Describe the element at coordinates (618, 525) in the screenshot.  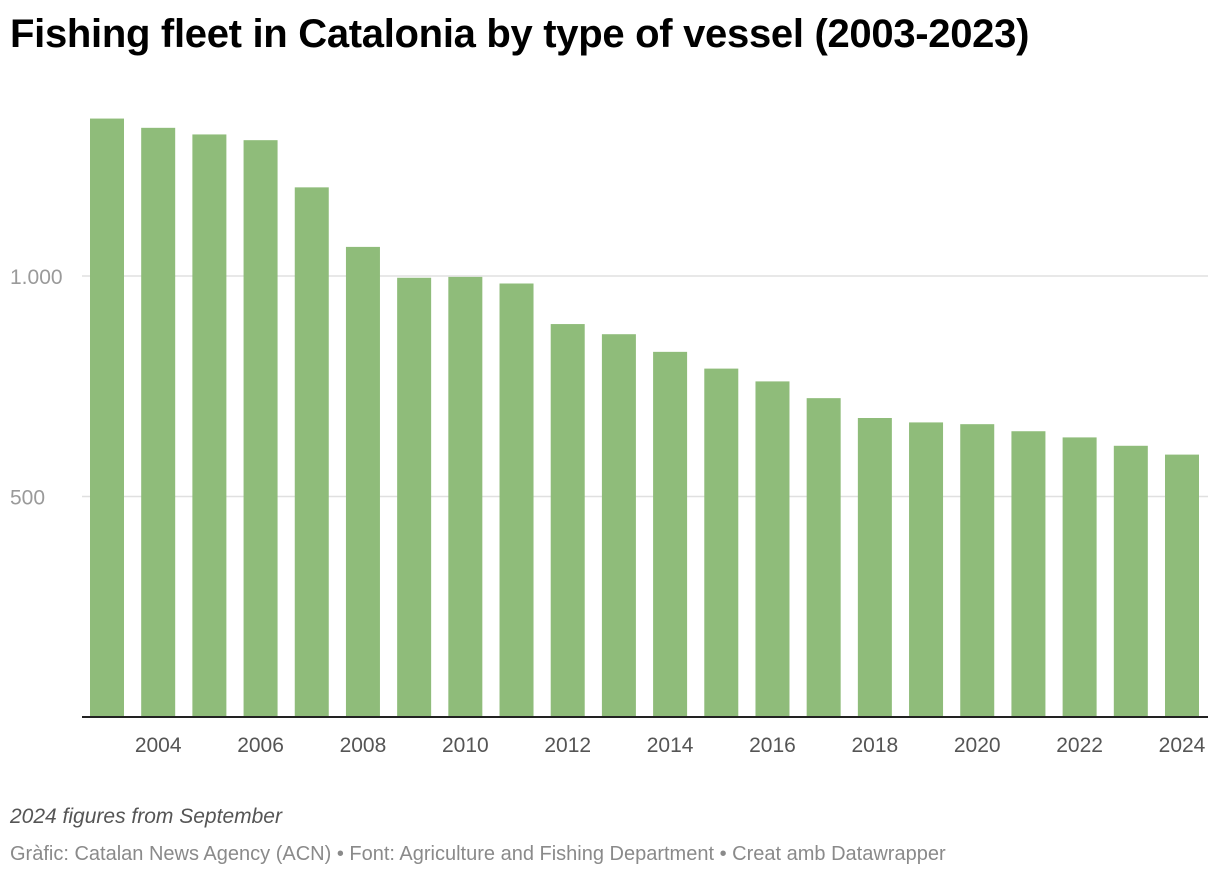
I see `bar-2013` at that location.